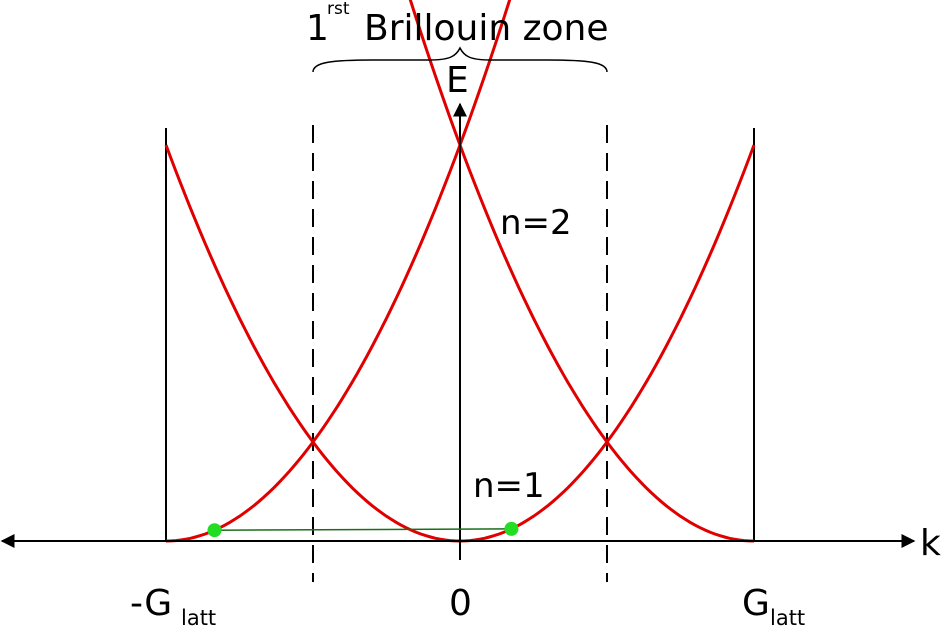 The image size is (941, 627). I want to click on state-marker-right, so click(511, 528).